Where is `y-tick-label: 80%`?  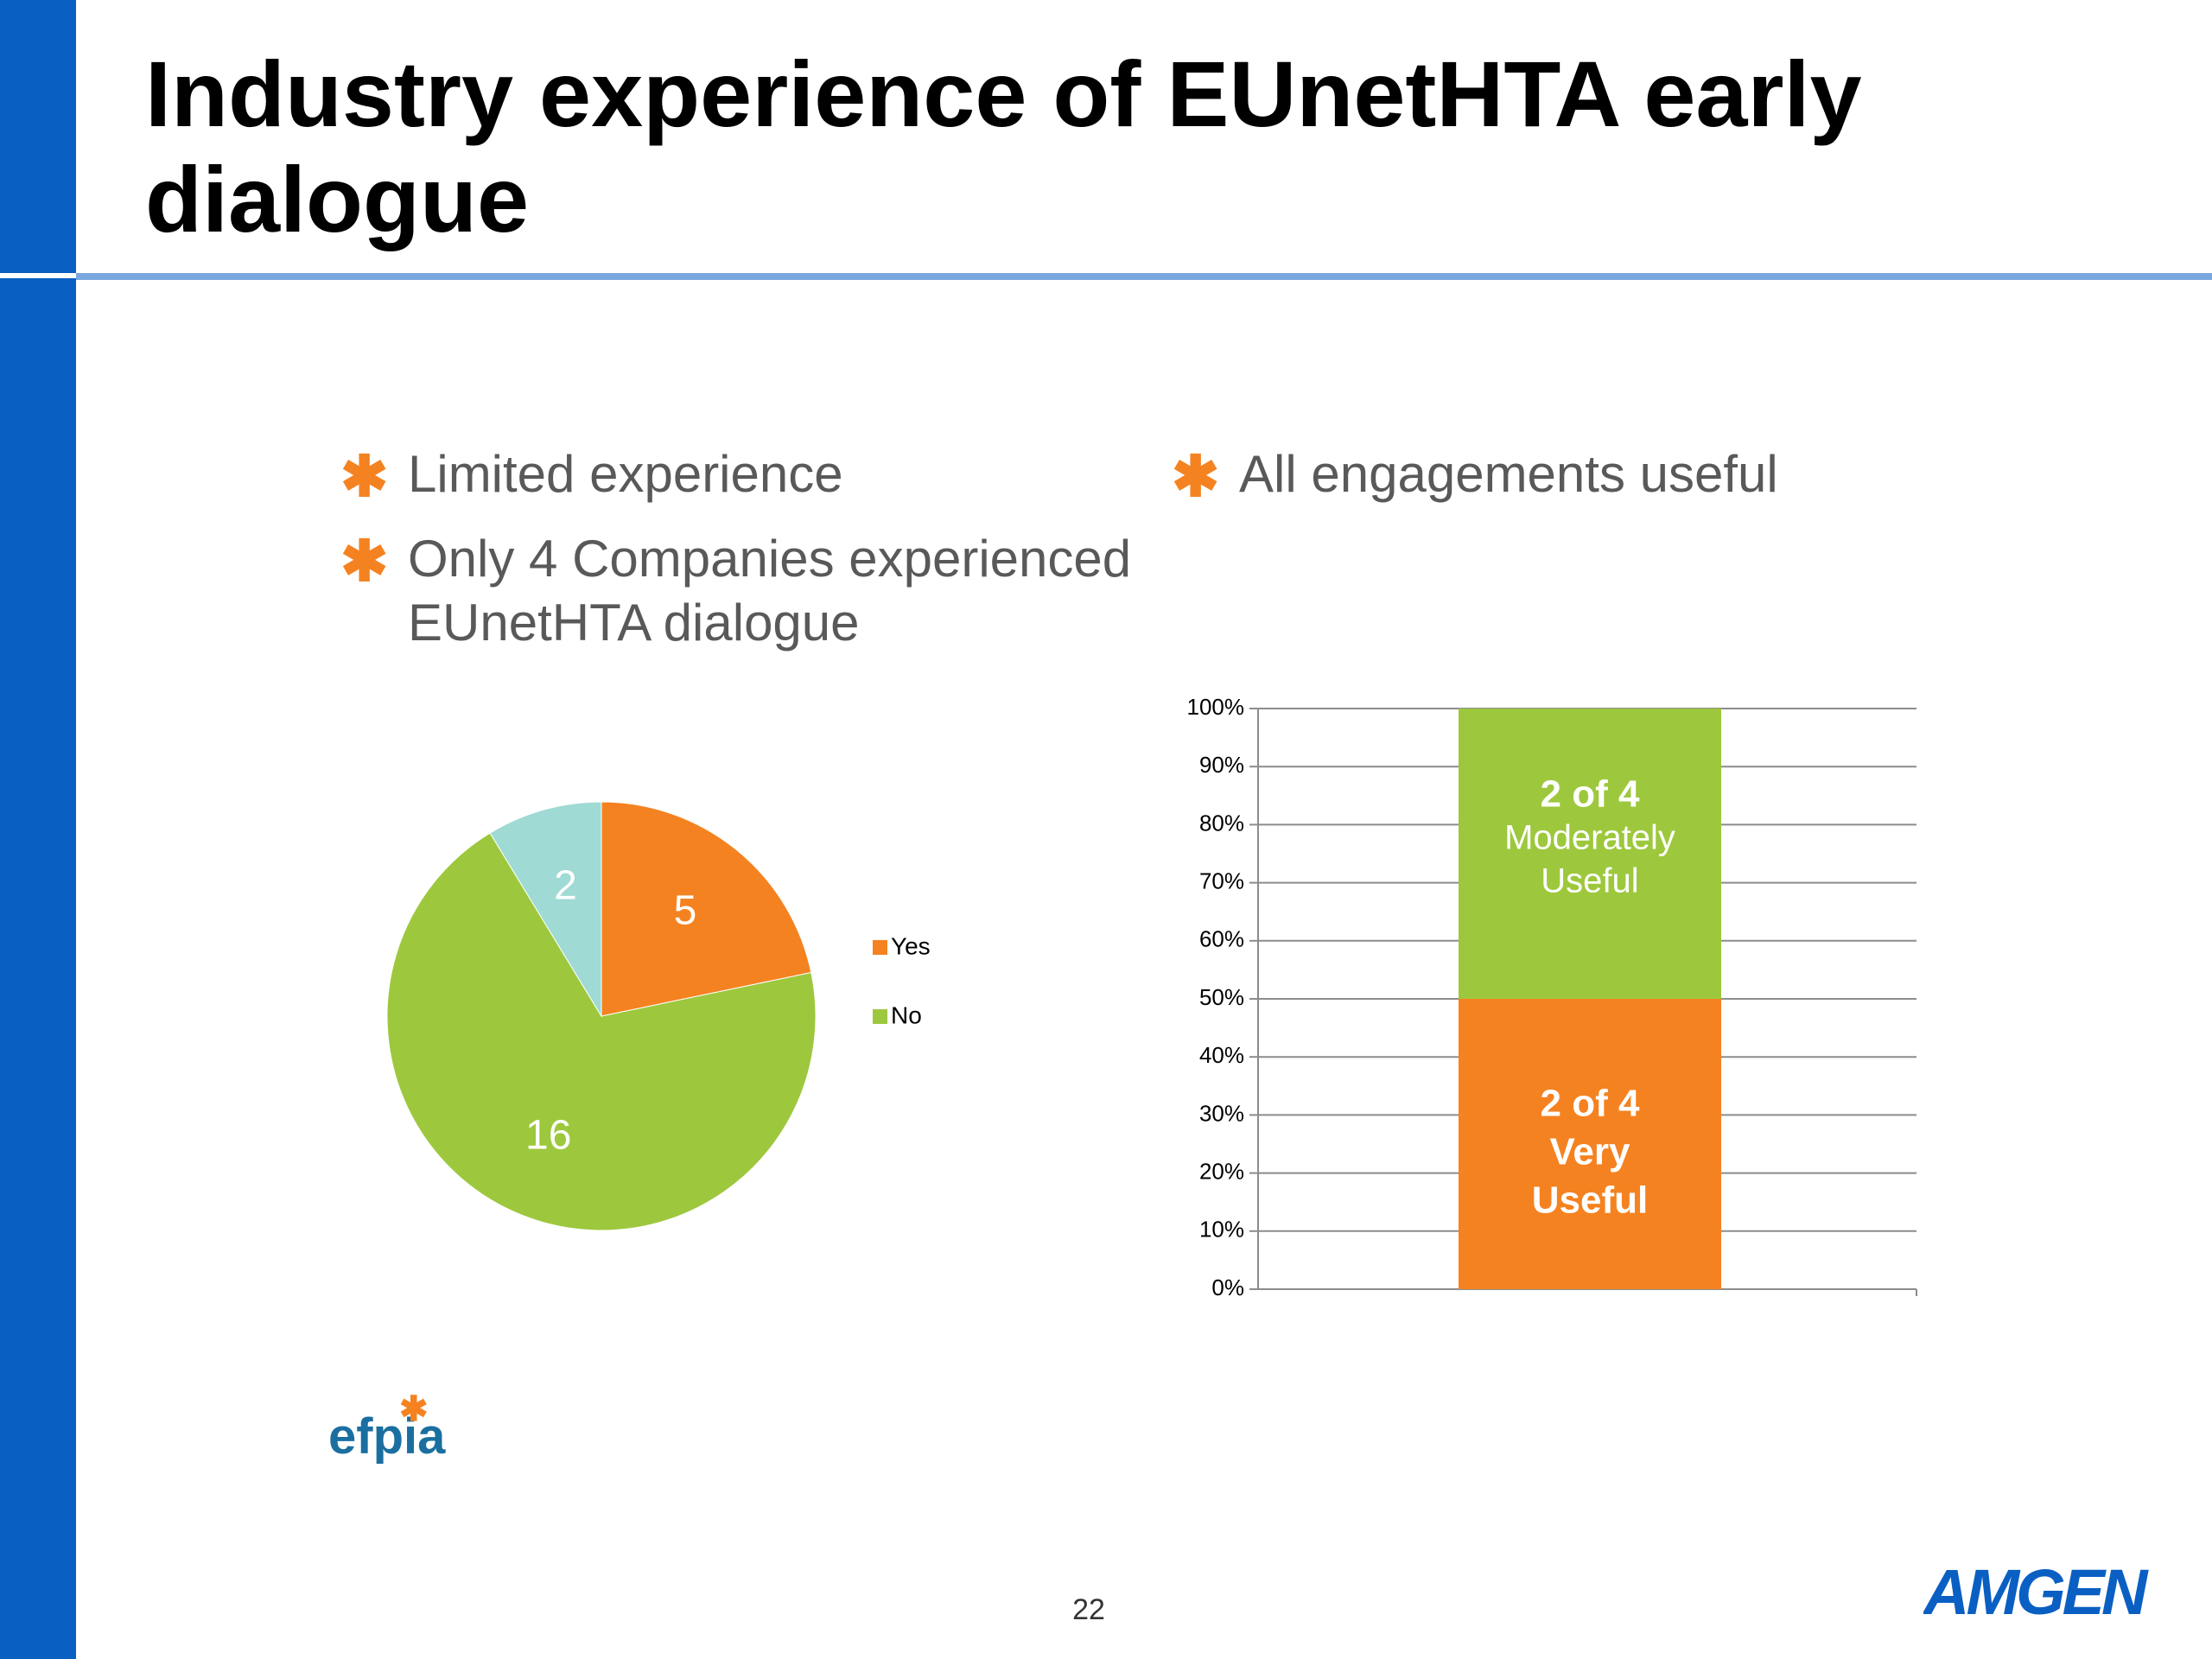
y-tick-label: 80% is located at coordinates (1221, 823).